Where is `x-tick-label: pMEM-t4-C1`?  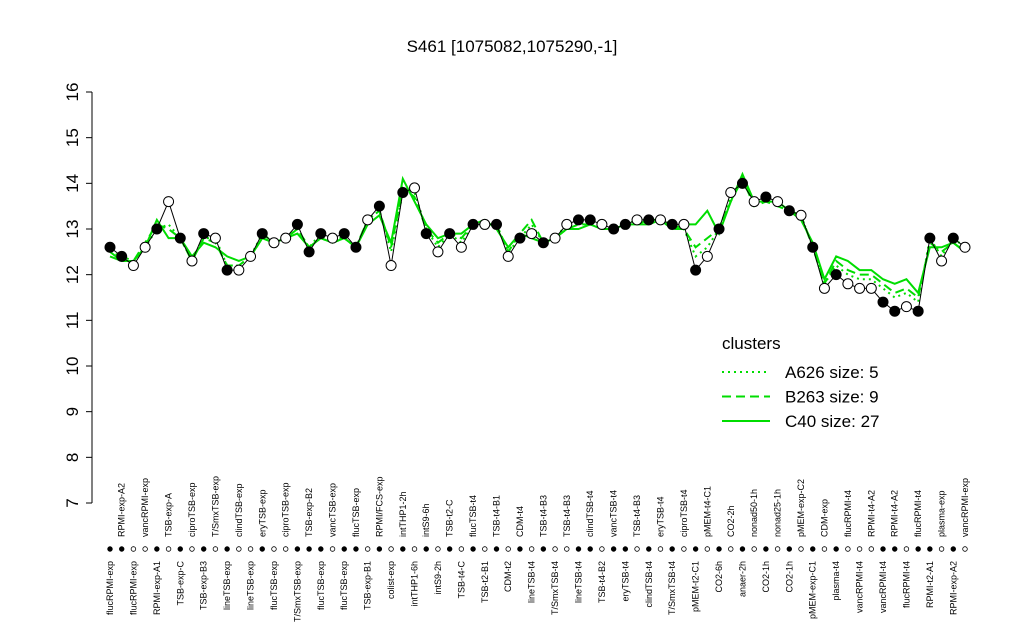 x-tick-label: pMEM-t4-C1 is located at coordinates (707, 511).